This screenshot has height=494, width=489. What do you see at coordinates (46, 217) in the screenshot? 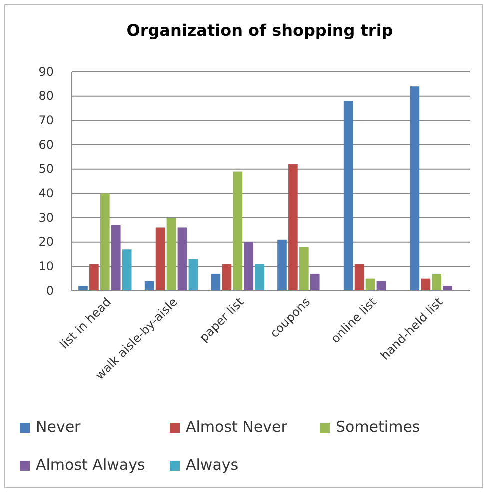
I see `y-tick-label: 30` at bounding box center [46, 217].